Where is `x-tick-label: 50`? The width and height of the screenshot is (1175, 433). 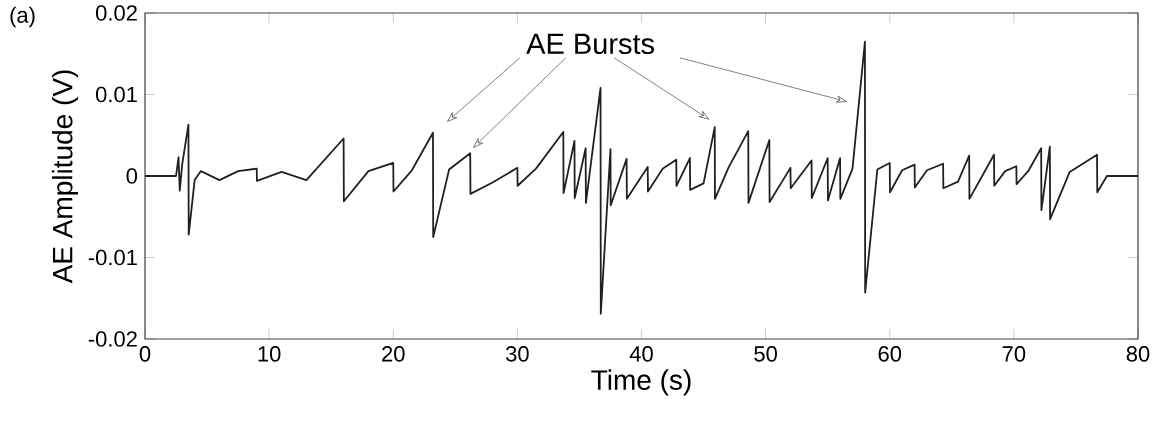 x-tick-label: 50 is located at coordinates (765, 354).